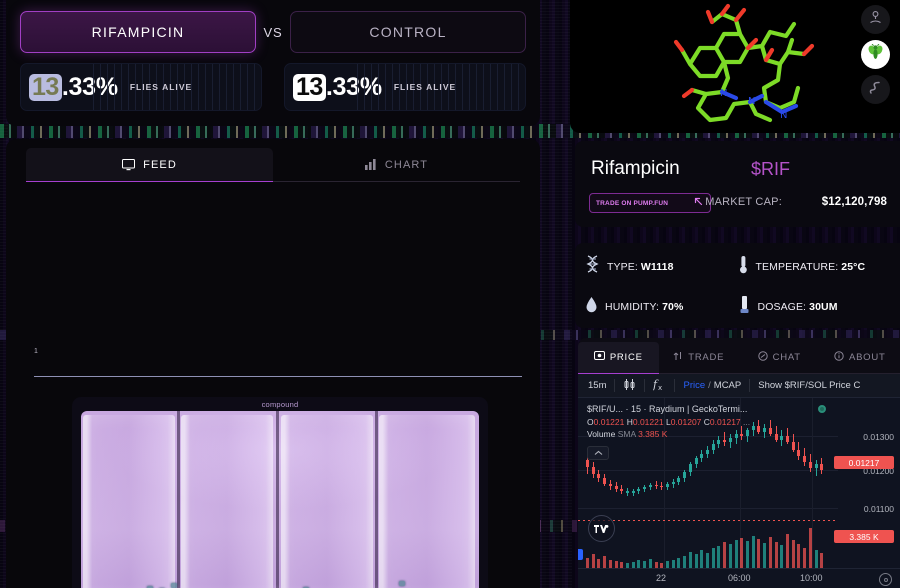 This screenshot has width=900, height=588. Describe the element at coordinates (694, 385) in the screenshot. I see `price-mode-price: Price` at that location.